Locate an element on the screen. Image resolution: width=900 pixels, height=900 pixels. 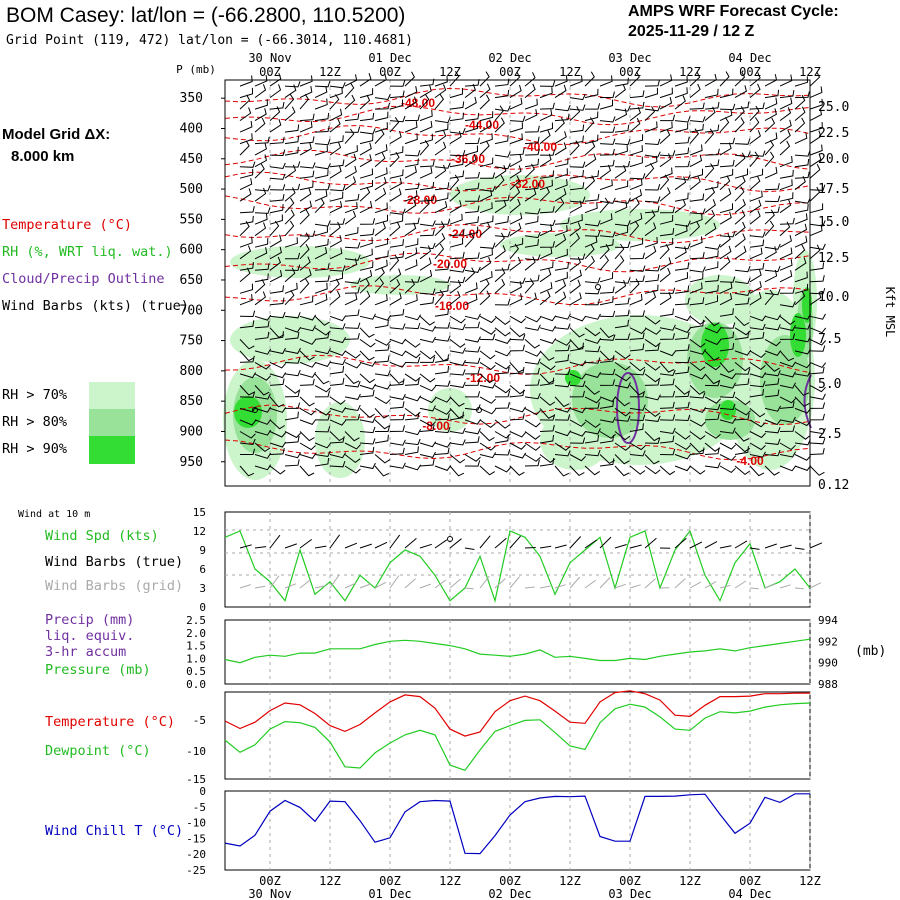
temperature-contour is located at coordinates (517, 97).